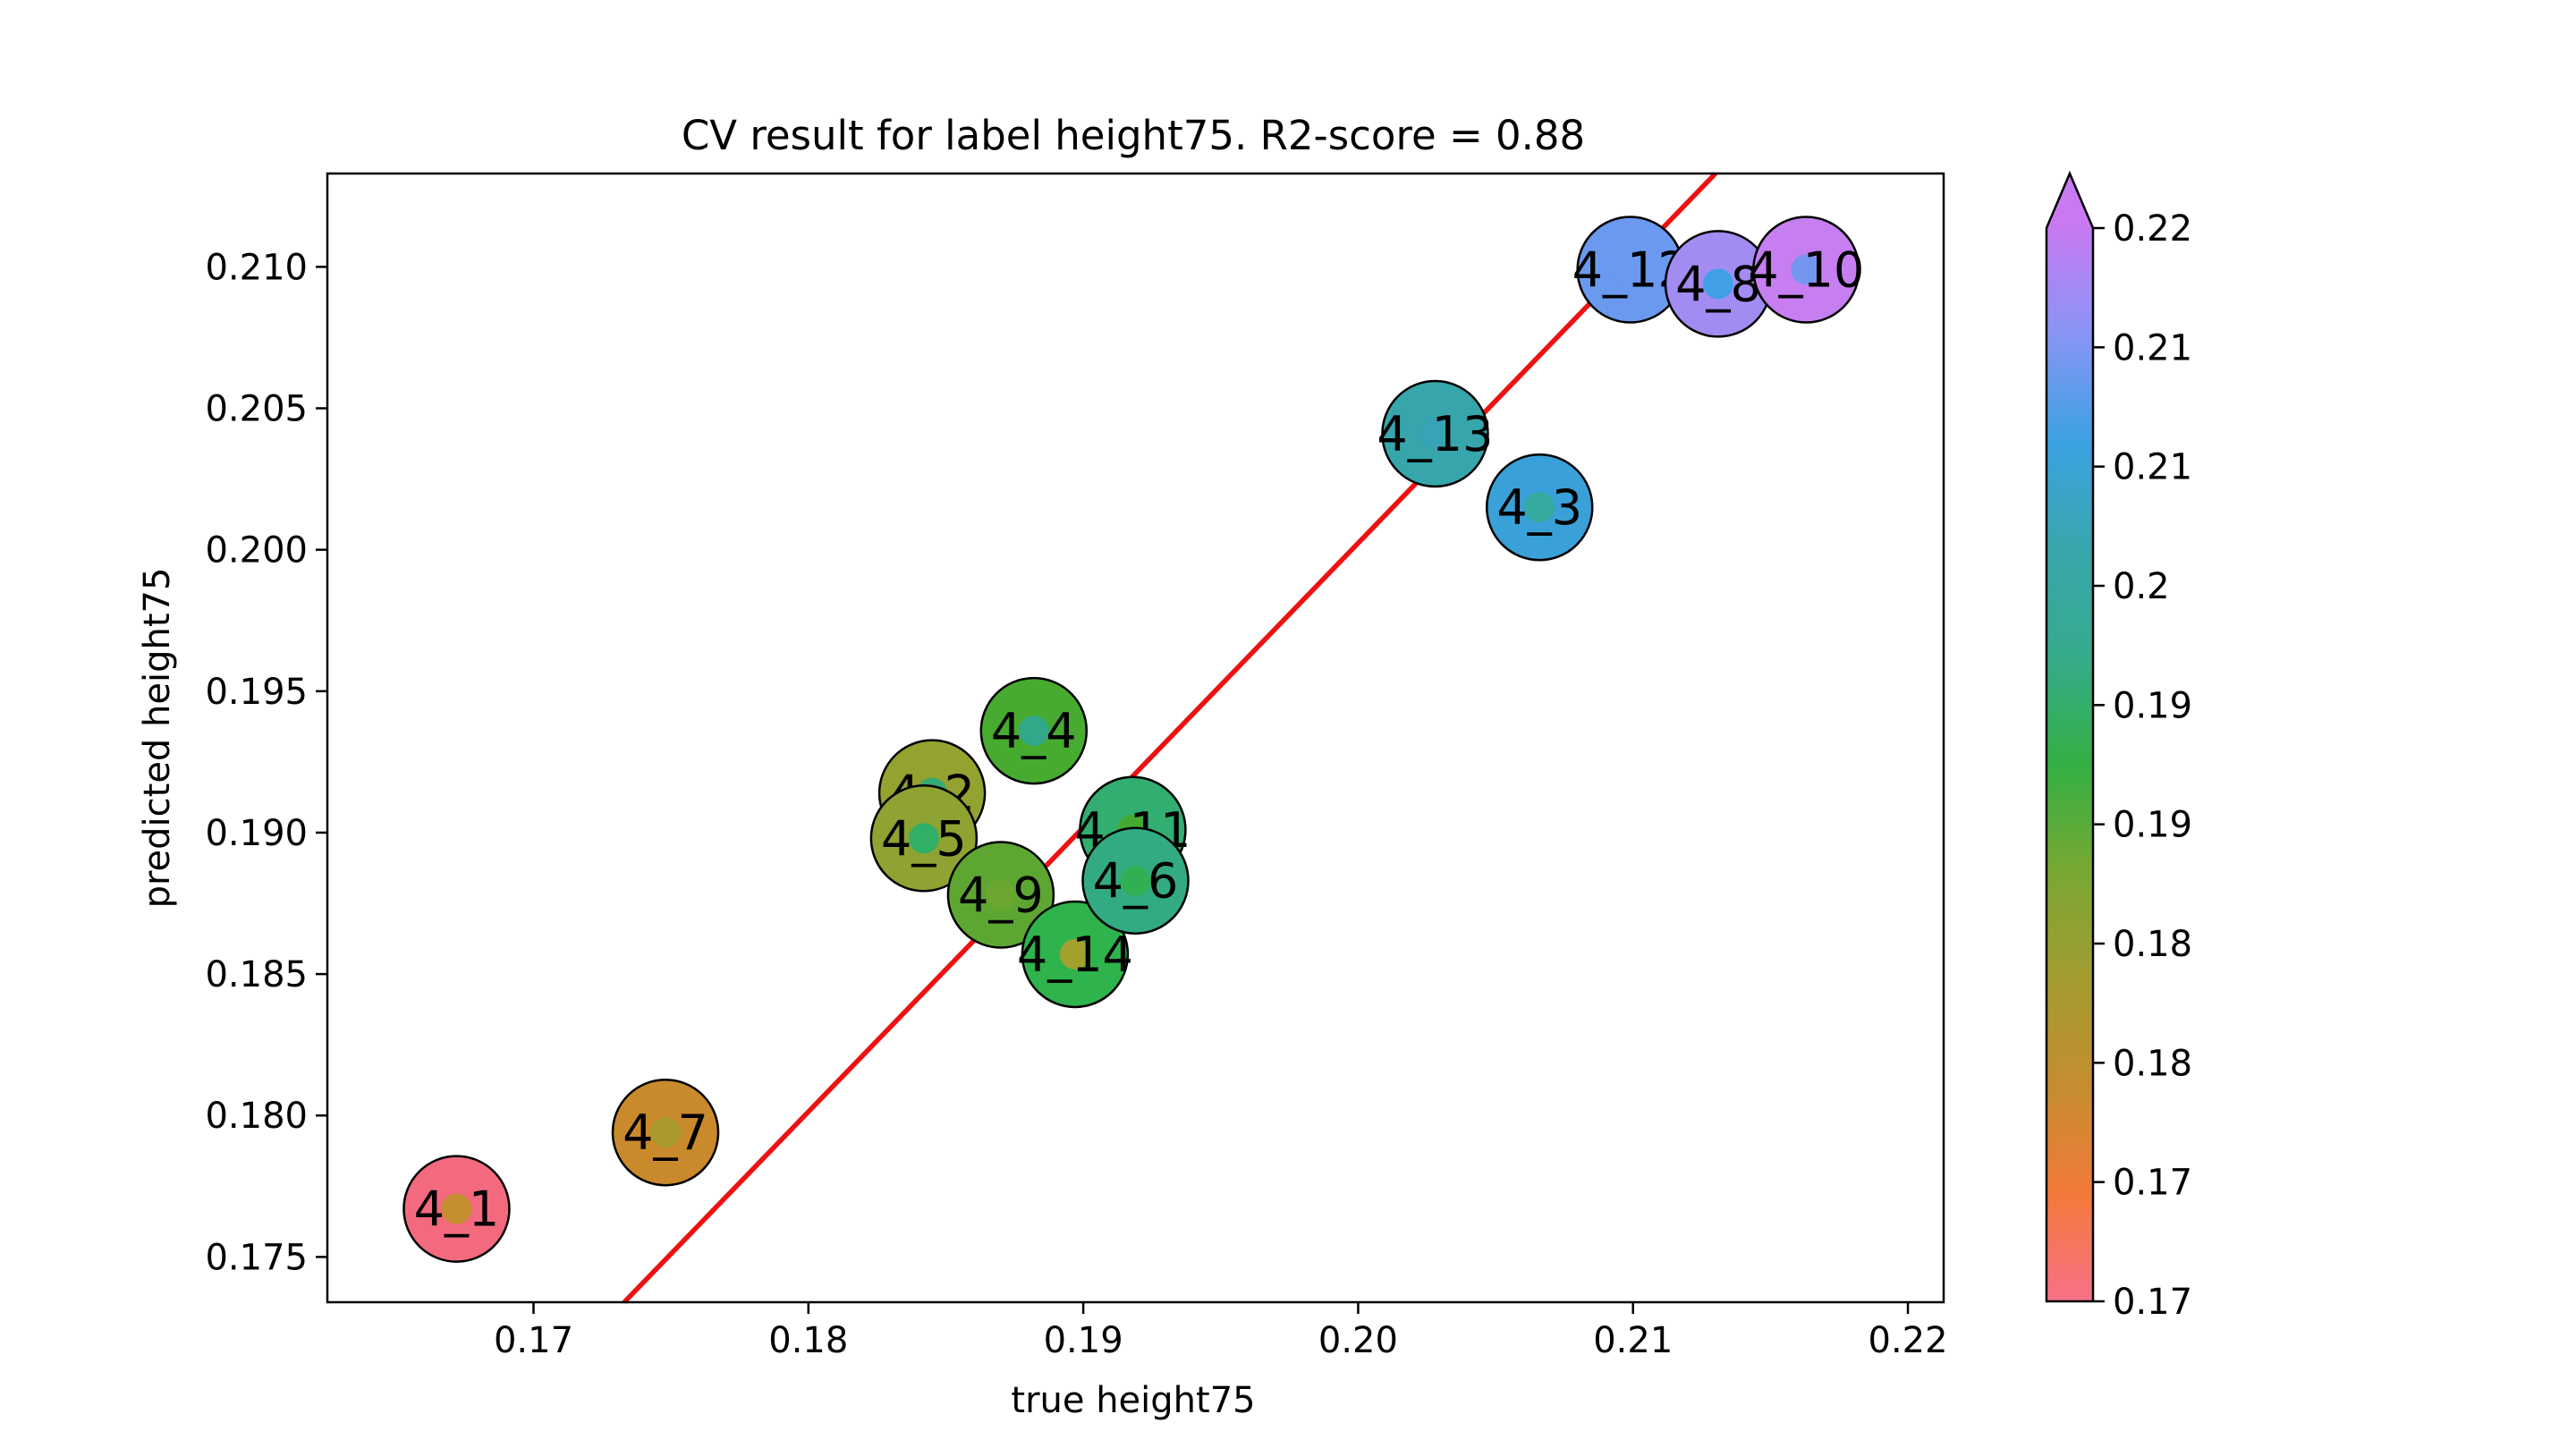  Describe the element at coordinates (256, 551) in the screenshot. I see `y-tick-label: 0.200` at that location.